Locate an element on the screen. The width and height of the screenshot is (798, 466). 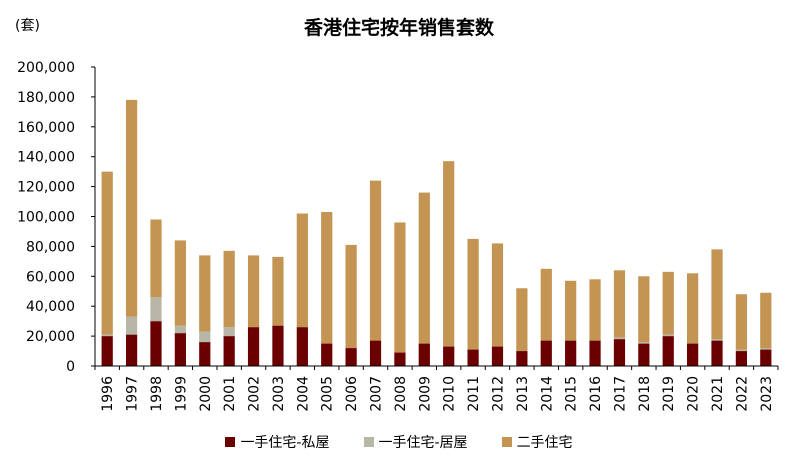
x-tick-label: 1999 is located at coordinates (181, 394).